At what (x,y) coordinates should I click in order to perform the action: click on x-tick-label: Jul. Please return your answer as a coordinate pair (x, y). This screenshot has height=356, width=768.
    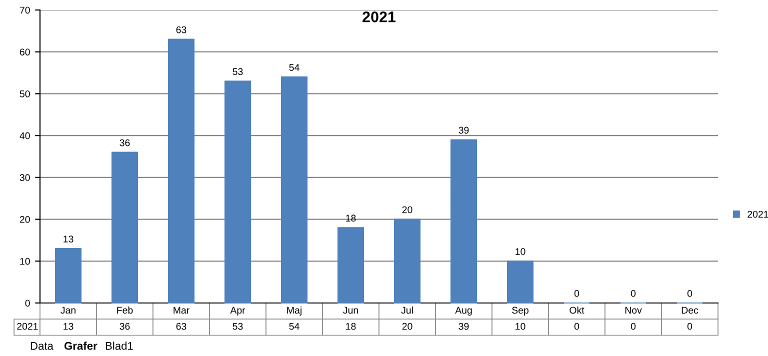
    Looking at the image, I should click on (407, 310).